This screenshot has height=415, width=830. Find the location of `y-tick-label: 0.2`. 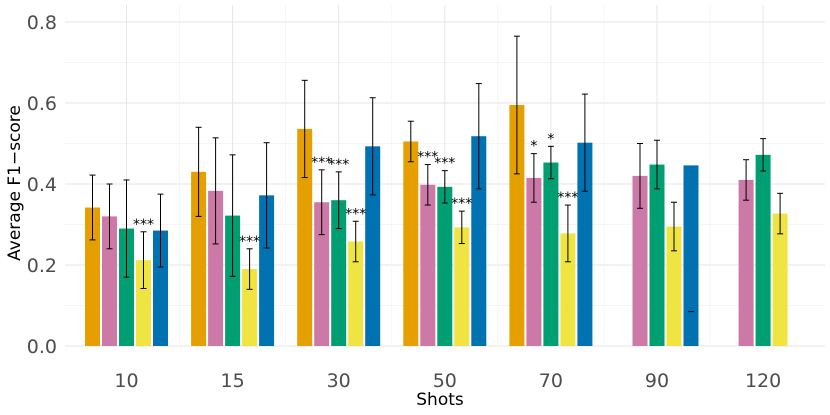

y-tick-label: 0.2 is located at coordinates (42, 266).